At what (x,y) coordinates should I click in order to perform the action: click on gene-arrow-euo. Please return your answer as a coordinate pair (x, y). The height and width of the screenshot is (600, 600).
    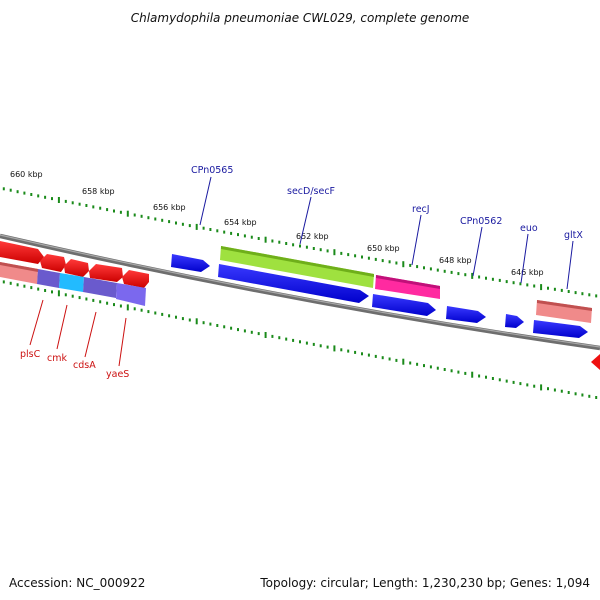
    Looking at the image, I should click on (514, 321).